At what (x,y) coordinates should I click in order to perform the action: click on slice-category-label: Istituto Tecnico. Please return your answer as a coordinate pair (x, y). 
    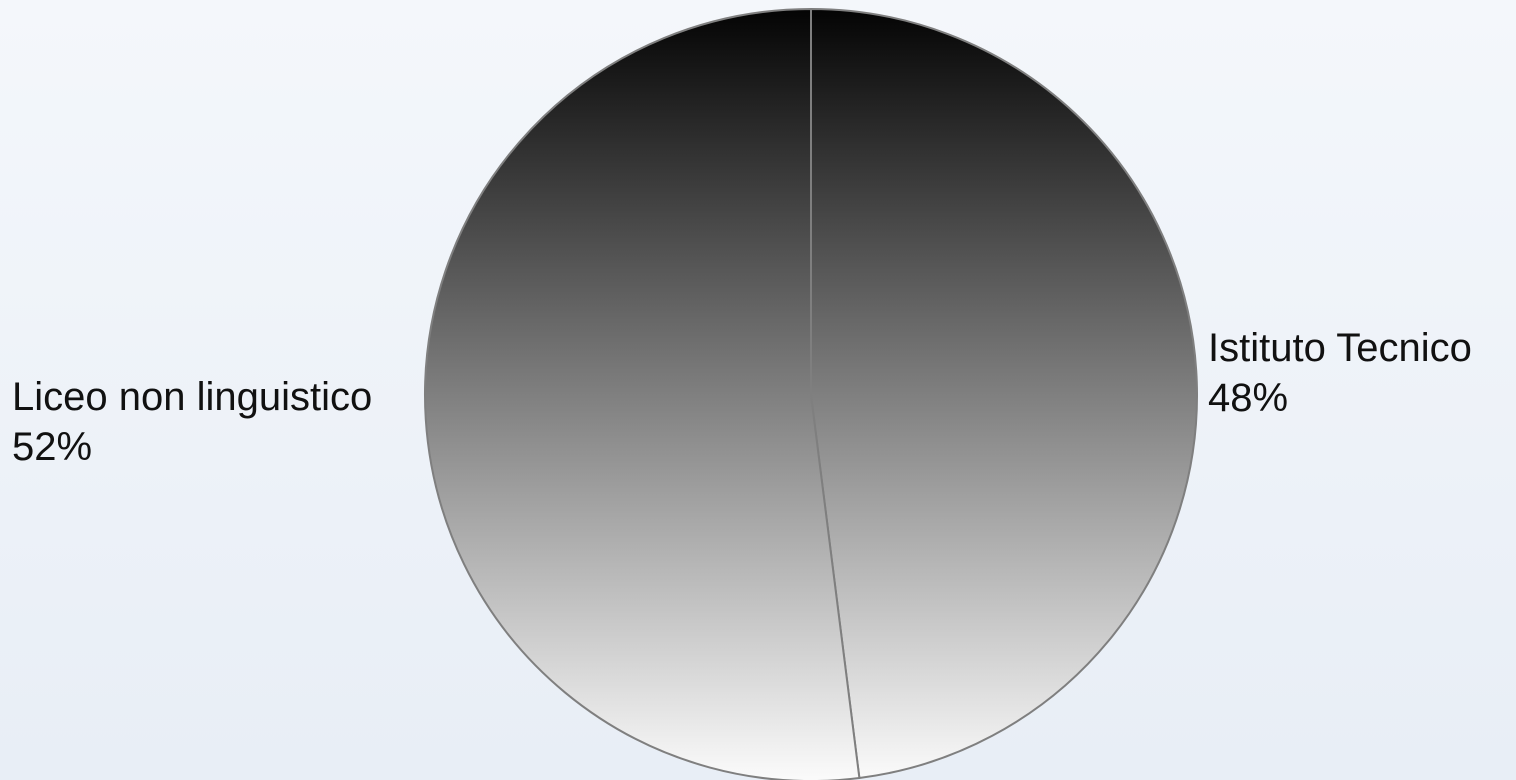
    Looking at the image, I should click on (1340, 348).